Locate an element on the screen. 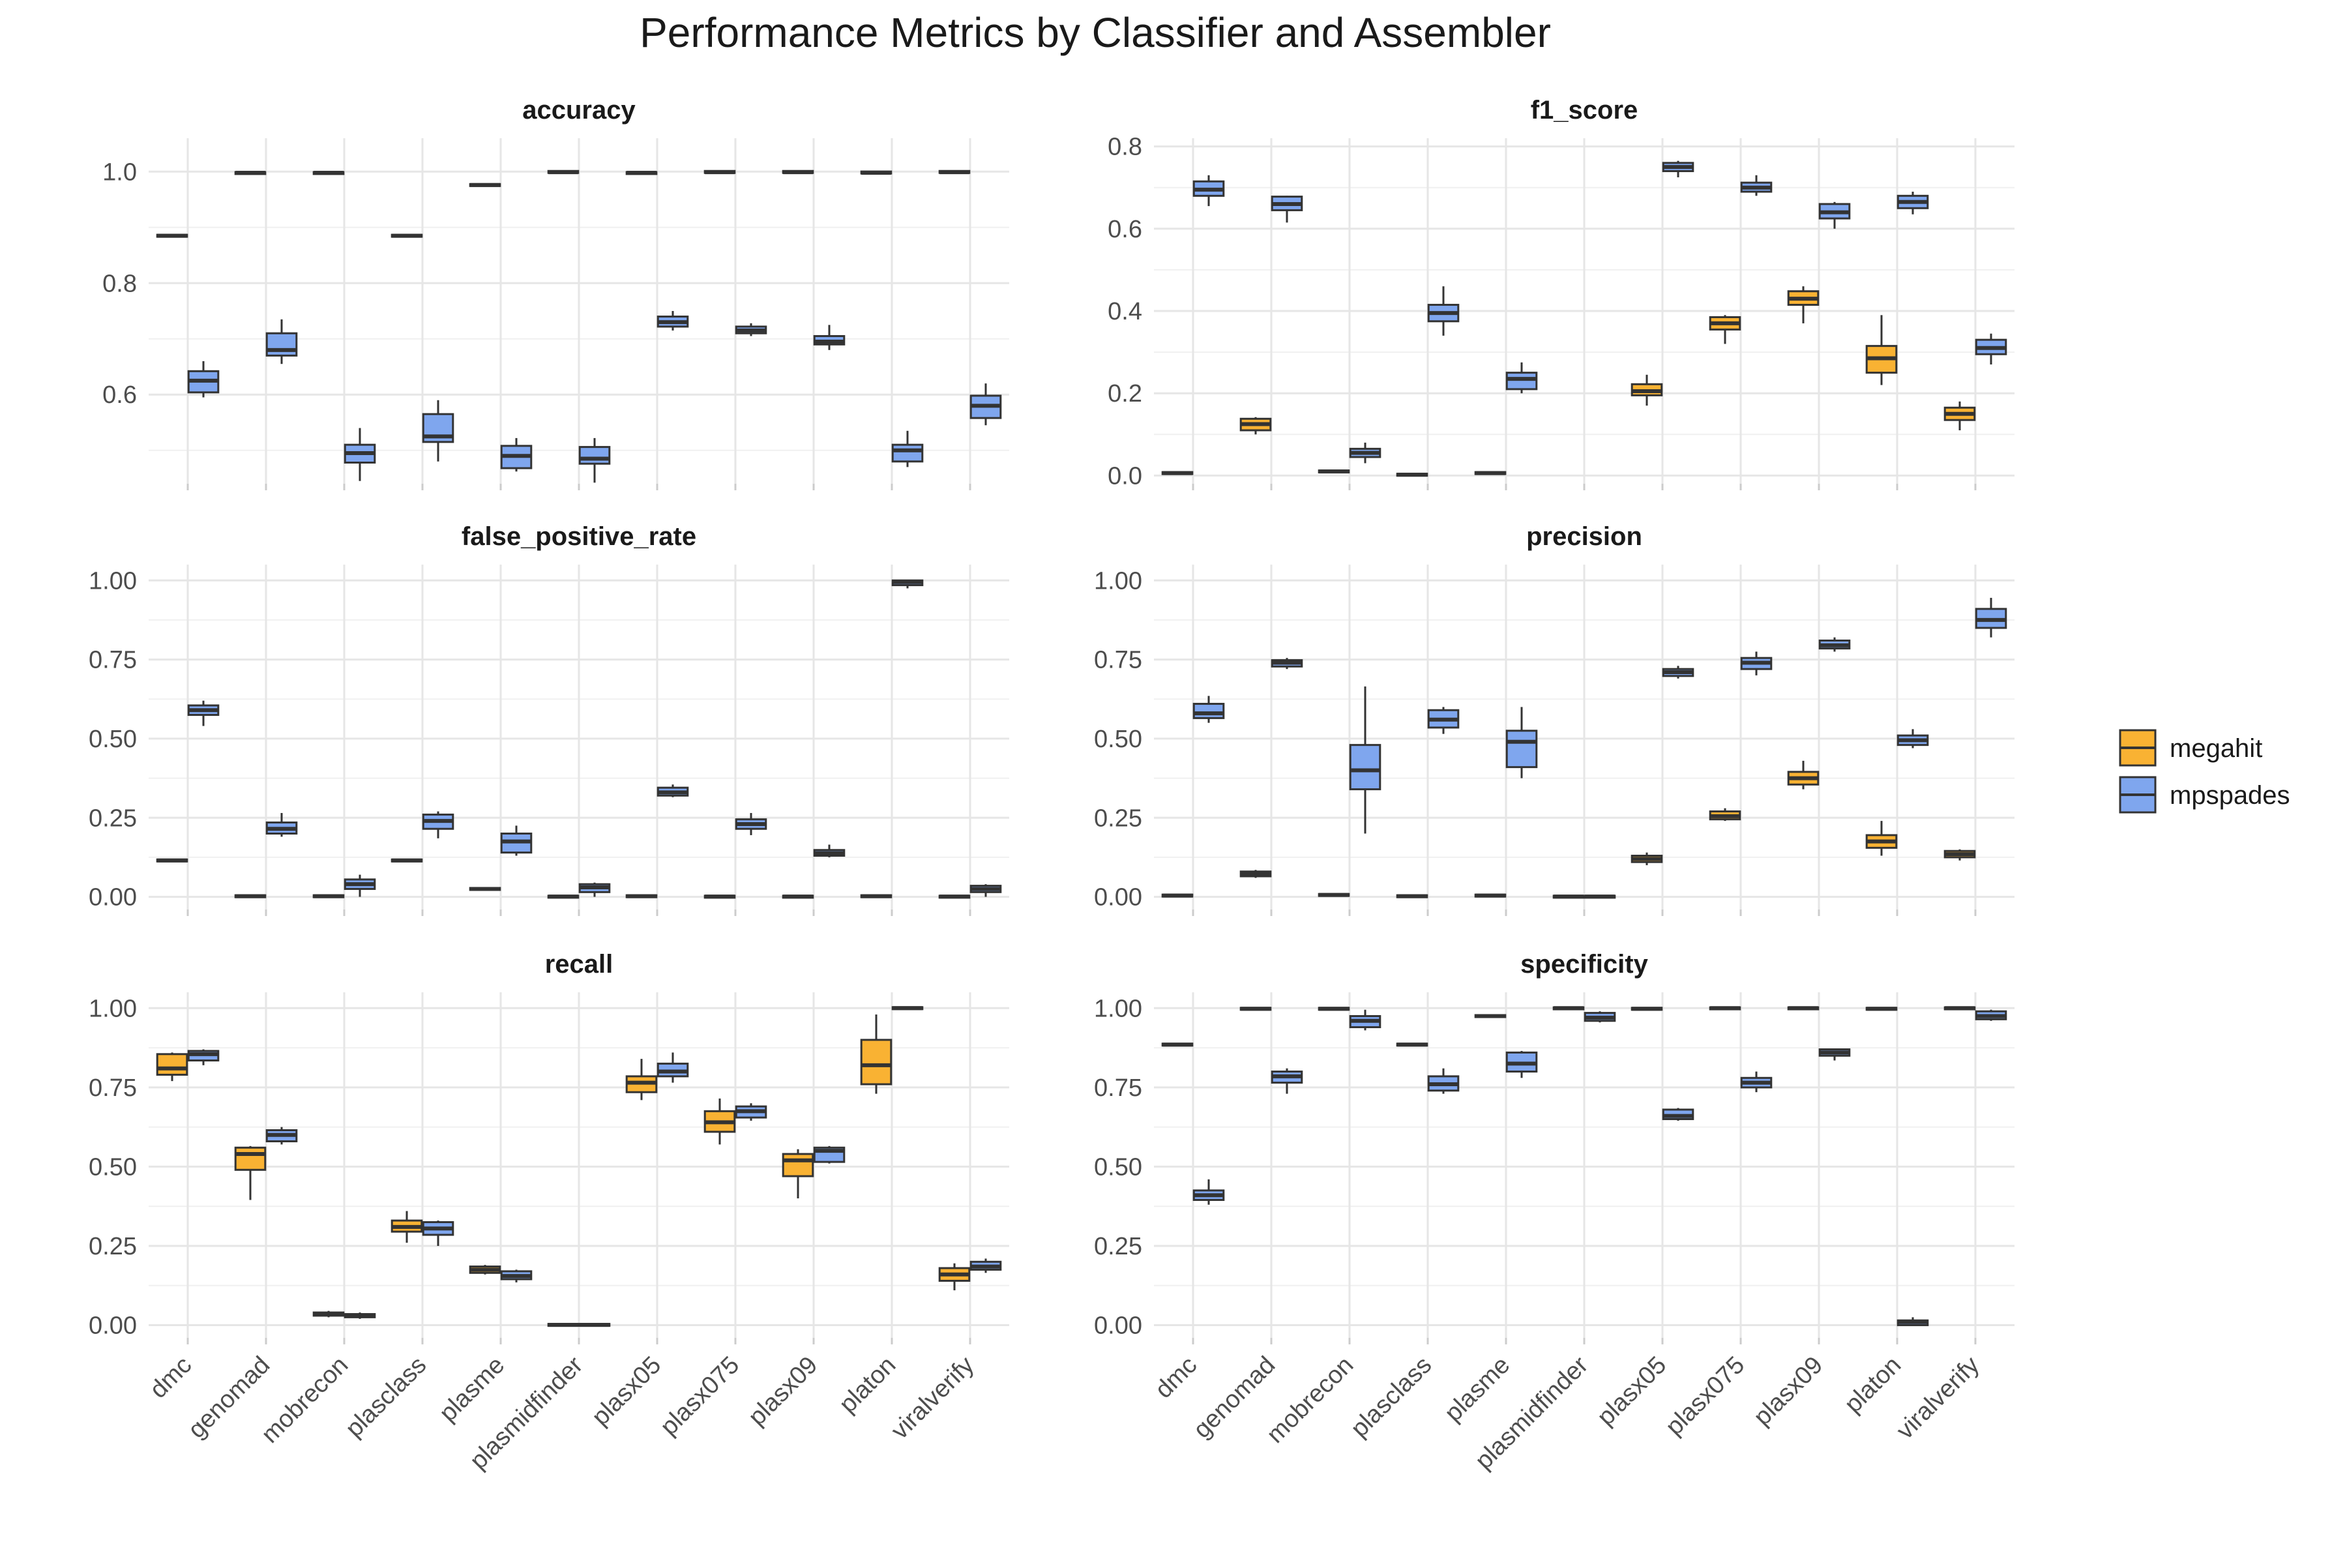  panel-precision: 0.00 0.25 0.50 0.75 1.00 precision is located at coordinates (1554, 719).